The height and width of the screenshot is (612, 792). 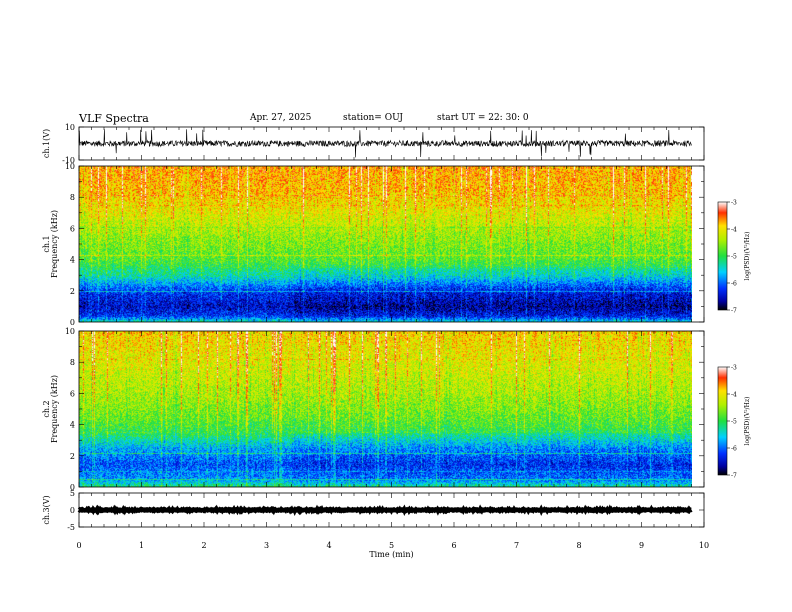 What do you see at coordinates (747, 256) in the screenshot?
I see `ch1-spectrogram-colorbar-label: log(PSD)(V²/Hz)` at bounding box center [747, 256].